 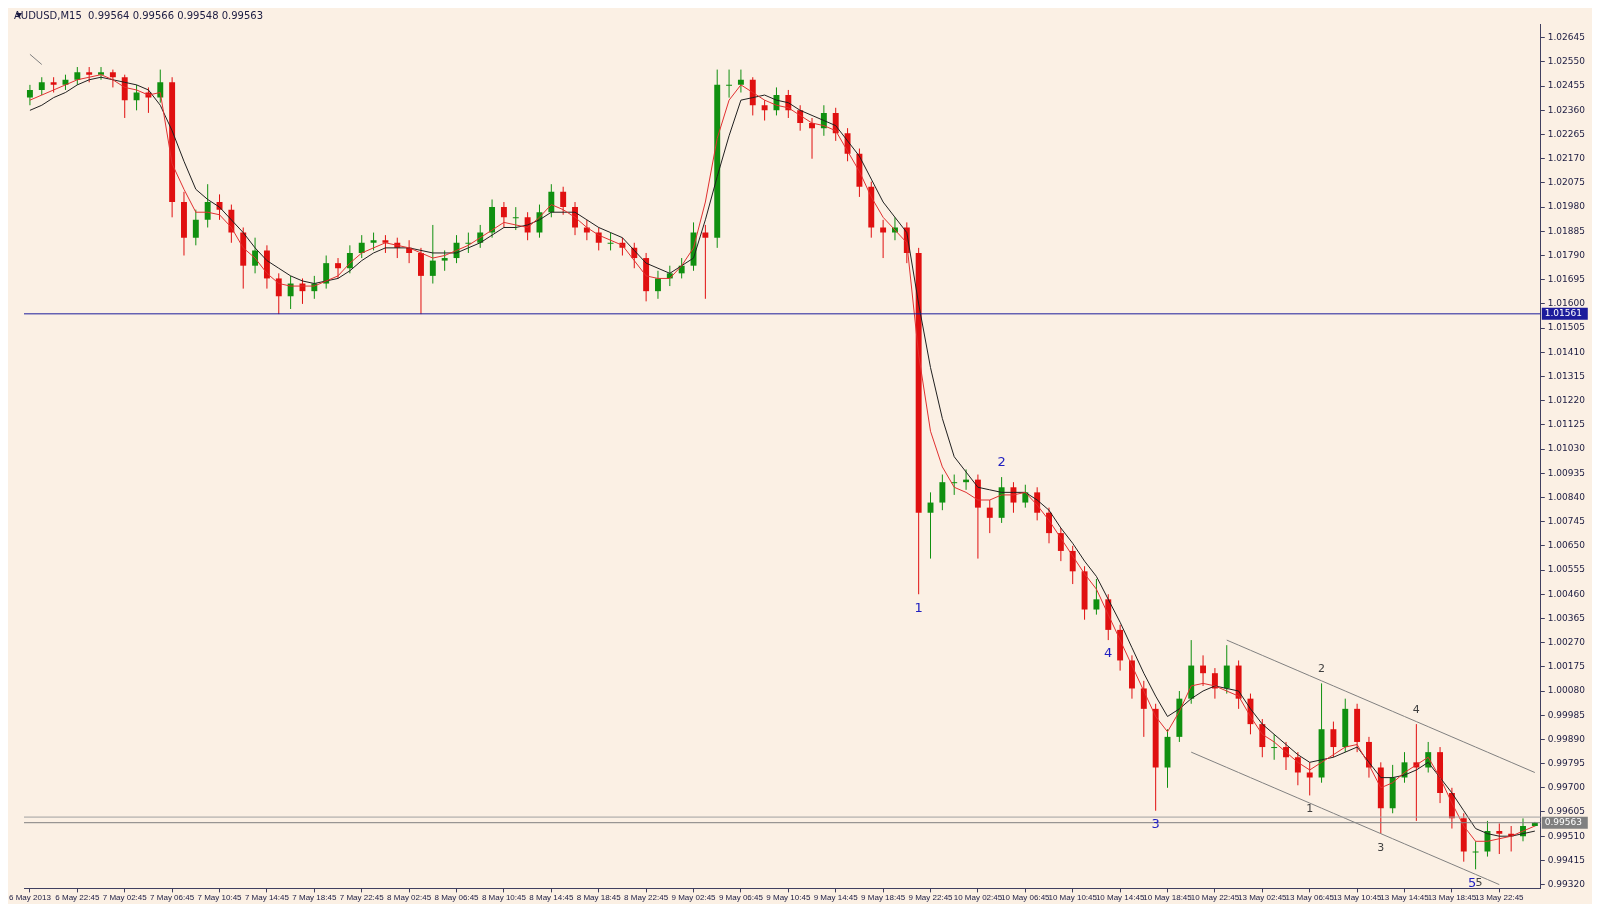 What do you see at coordinates (1566, 37) in the screenshot?
I see `y-tick-label: 1.02645` at bounding box center [1566, 37].